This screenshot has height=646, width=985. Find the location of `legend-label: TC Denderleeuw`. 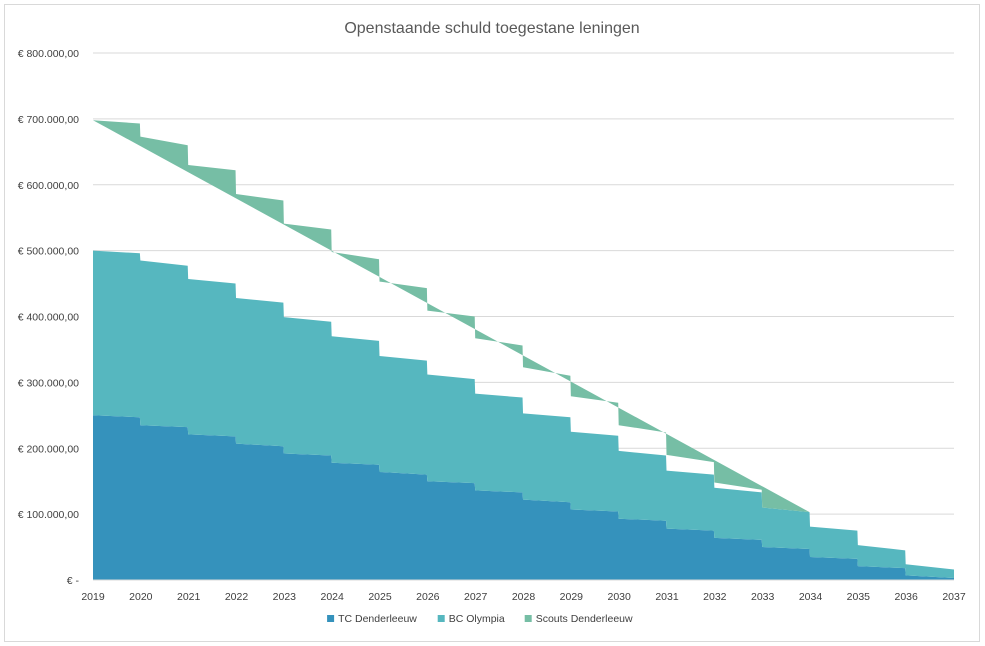

legend-label: TC Denderleeuw is located at coordinates (377, 619).